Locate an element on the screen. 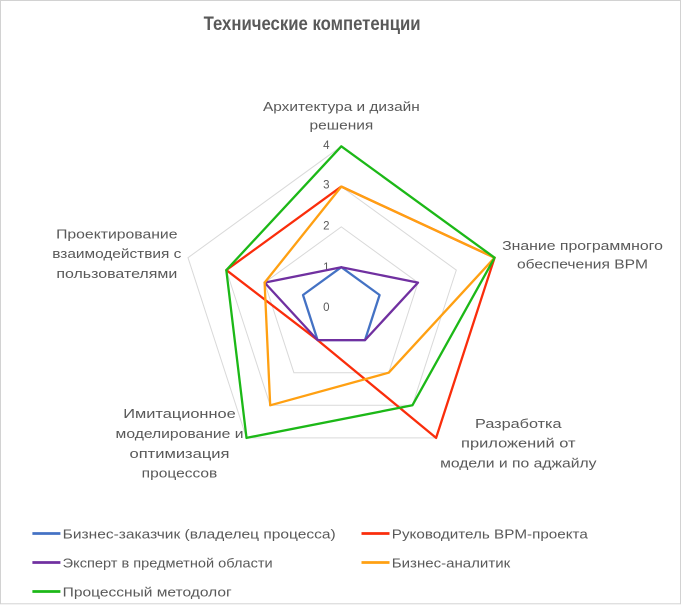  svg-text: решения is located at coordinates (342, 125).